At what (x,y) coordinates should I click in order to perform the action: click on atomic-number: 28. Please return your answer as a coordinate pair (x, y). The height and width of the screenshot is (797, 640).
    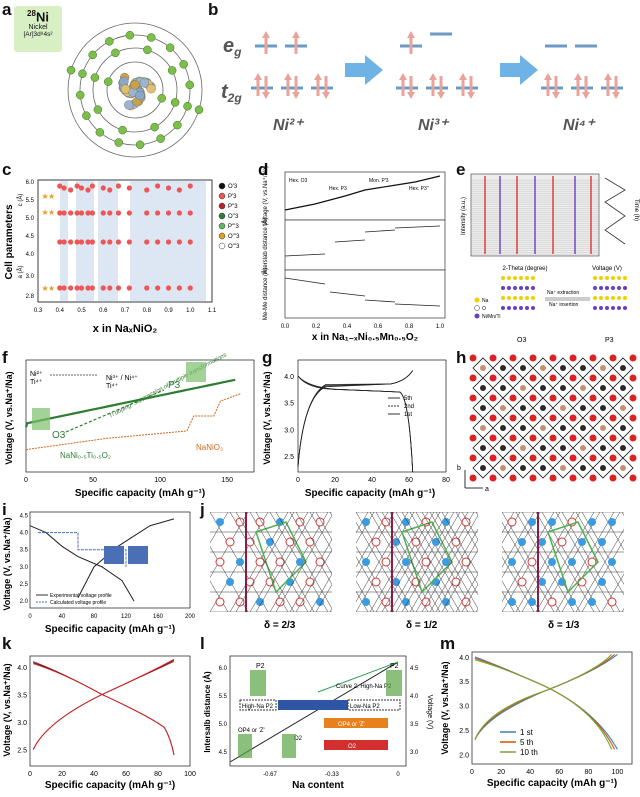
    Looking at the image, I should click on (31, 13).